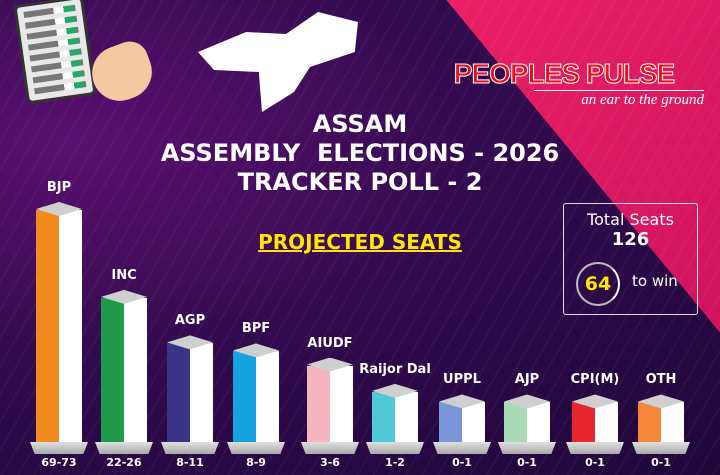  What do you see at coordinates (360, 124) in the screenshot?
I see `title-line: ASSAM` at bounding box center [360, 124].